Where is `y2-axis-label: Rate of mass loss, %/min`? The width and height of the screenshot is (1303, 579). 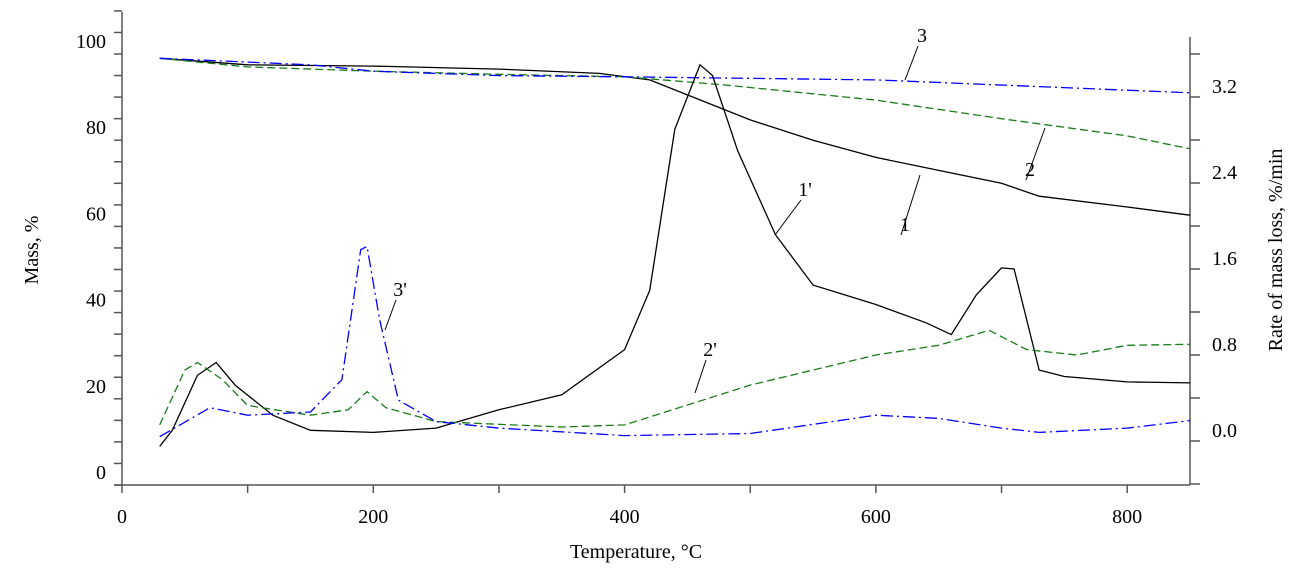 y2-axis-label: Rate of mass loss, %/min is located at coordinates (1276, 250).